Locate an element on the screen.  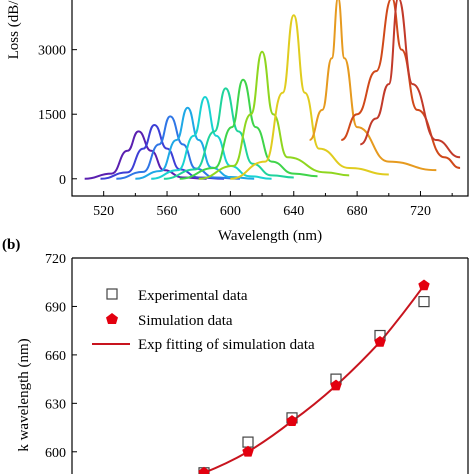
panel-b-y-tick-label: 690 is located at coordinates (55, 307).